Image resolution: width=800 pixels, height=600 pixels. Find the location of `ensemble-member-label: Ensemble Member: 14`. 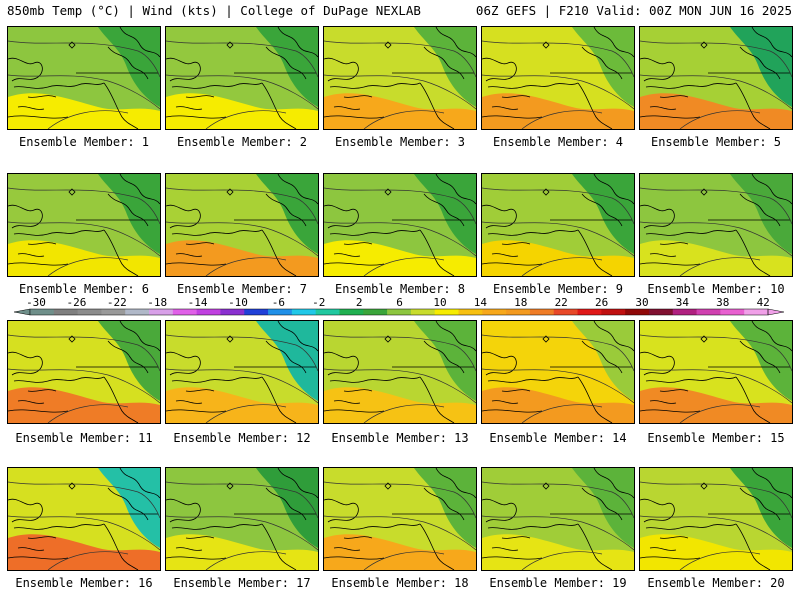

ensemble-member-label: Ensemble Member: 14 is located at coordinates (558, 438).